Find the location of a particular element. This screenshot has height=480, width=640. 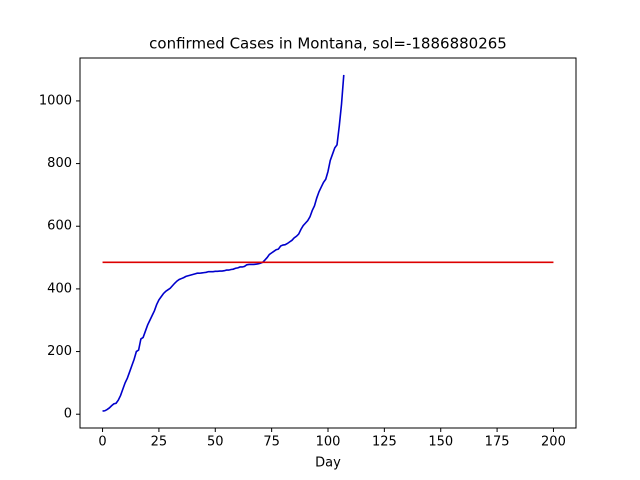

x-axis-label: Day is located at coordinates (328, 463).